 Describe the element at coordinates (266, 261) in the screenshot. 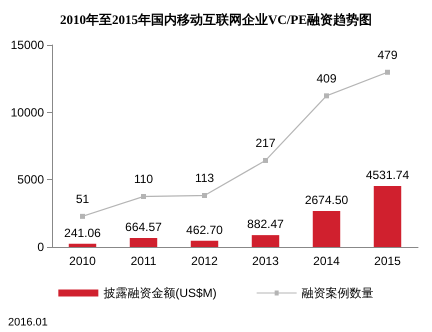

I see `x-tick-label: 2013` at that location.